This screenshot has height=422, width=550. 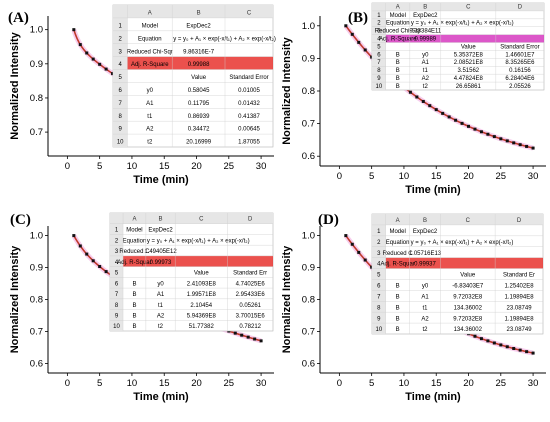 I want to click on table-cell: 8, so click(x=379, y=71).